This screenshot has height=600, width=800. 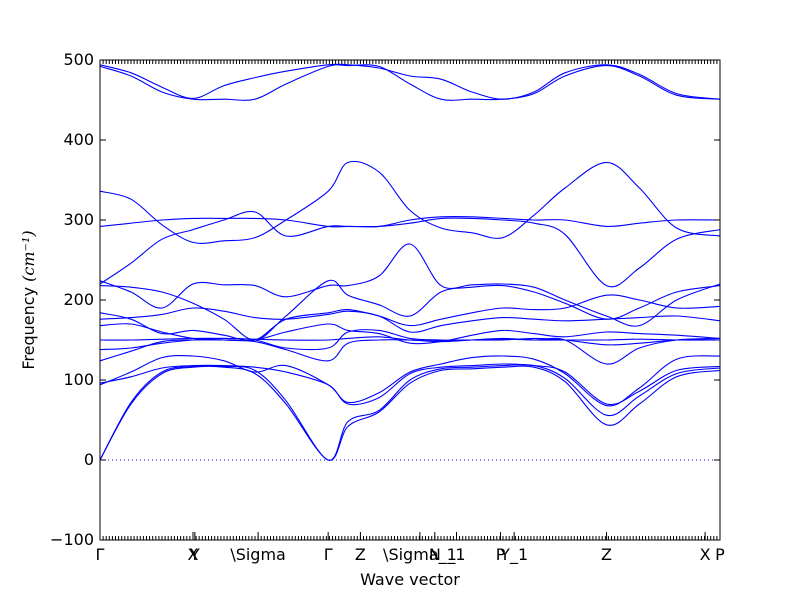 What do you see at coordinates (78, 379) in the screenshot?
I see `y-tick-label: 100` at bounding box center [78, 379].